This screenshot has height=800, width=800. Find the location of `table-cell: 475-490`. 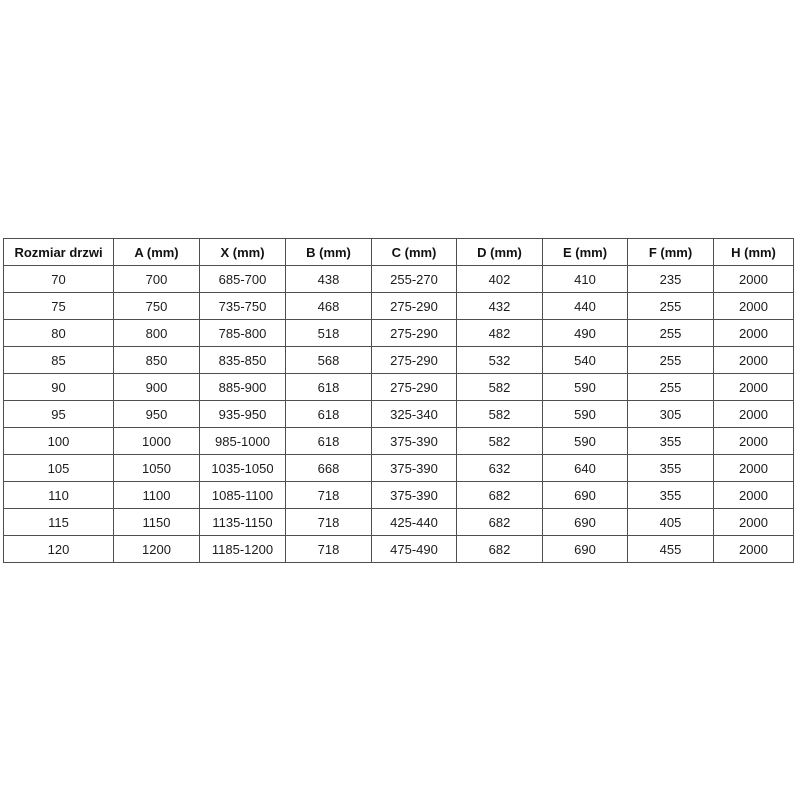

table-cell: 475-490 is located at coordinates (414, 549).